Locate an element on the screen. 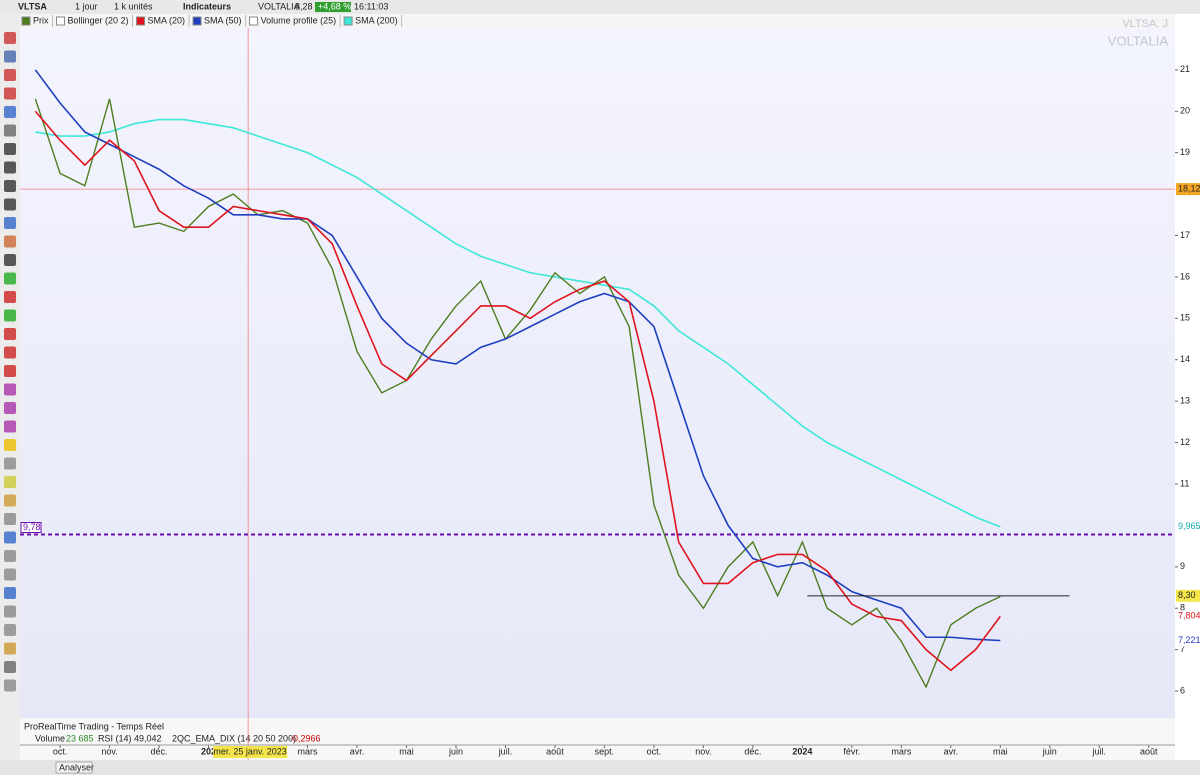 This screenshot has height=780, width=1200. analyser-label: Analyser is located at coordinates (76, 767).